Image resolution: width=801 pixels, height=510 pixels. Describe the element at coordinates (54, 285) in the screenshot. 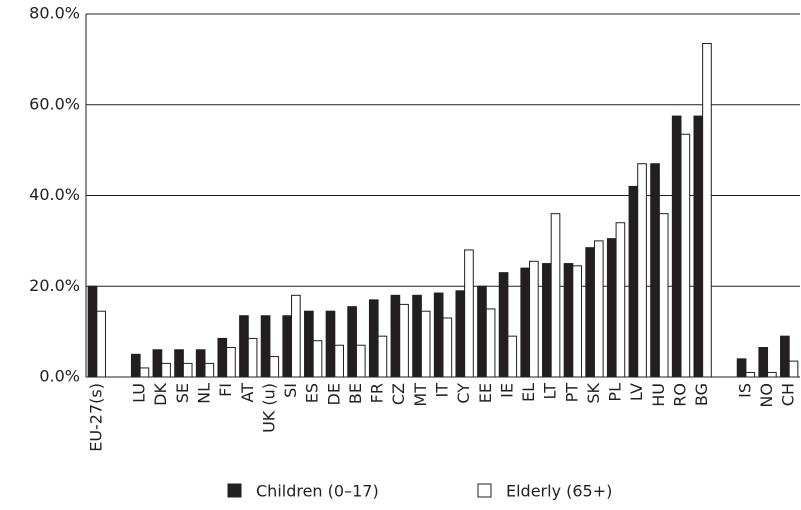

I see `y-tick-label: 20.0%` at that location.